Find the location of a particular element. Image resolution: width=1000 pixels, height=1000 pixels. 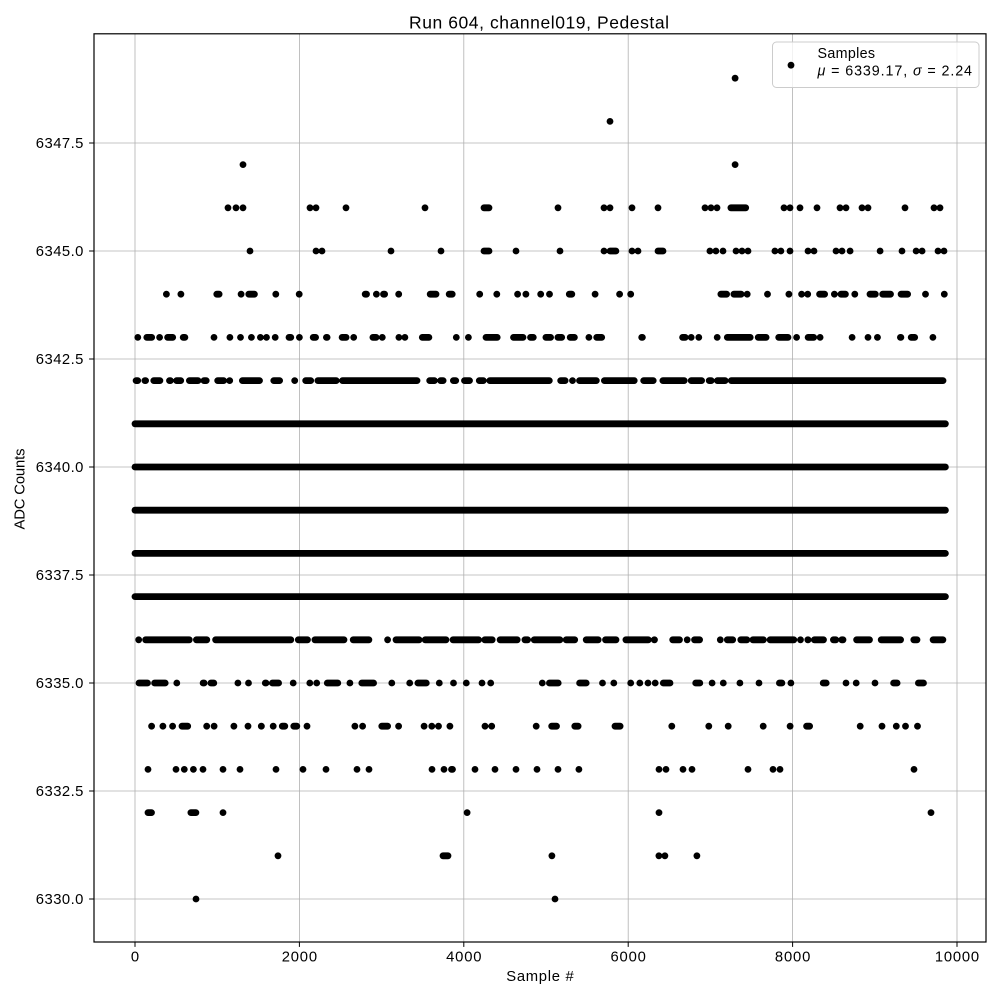

svg-text: Samples is located at coordinates (847, 54).